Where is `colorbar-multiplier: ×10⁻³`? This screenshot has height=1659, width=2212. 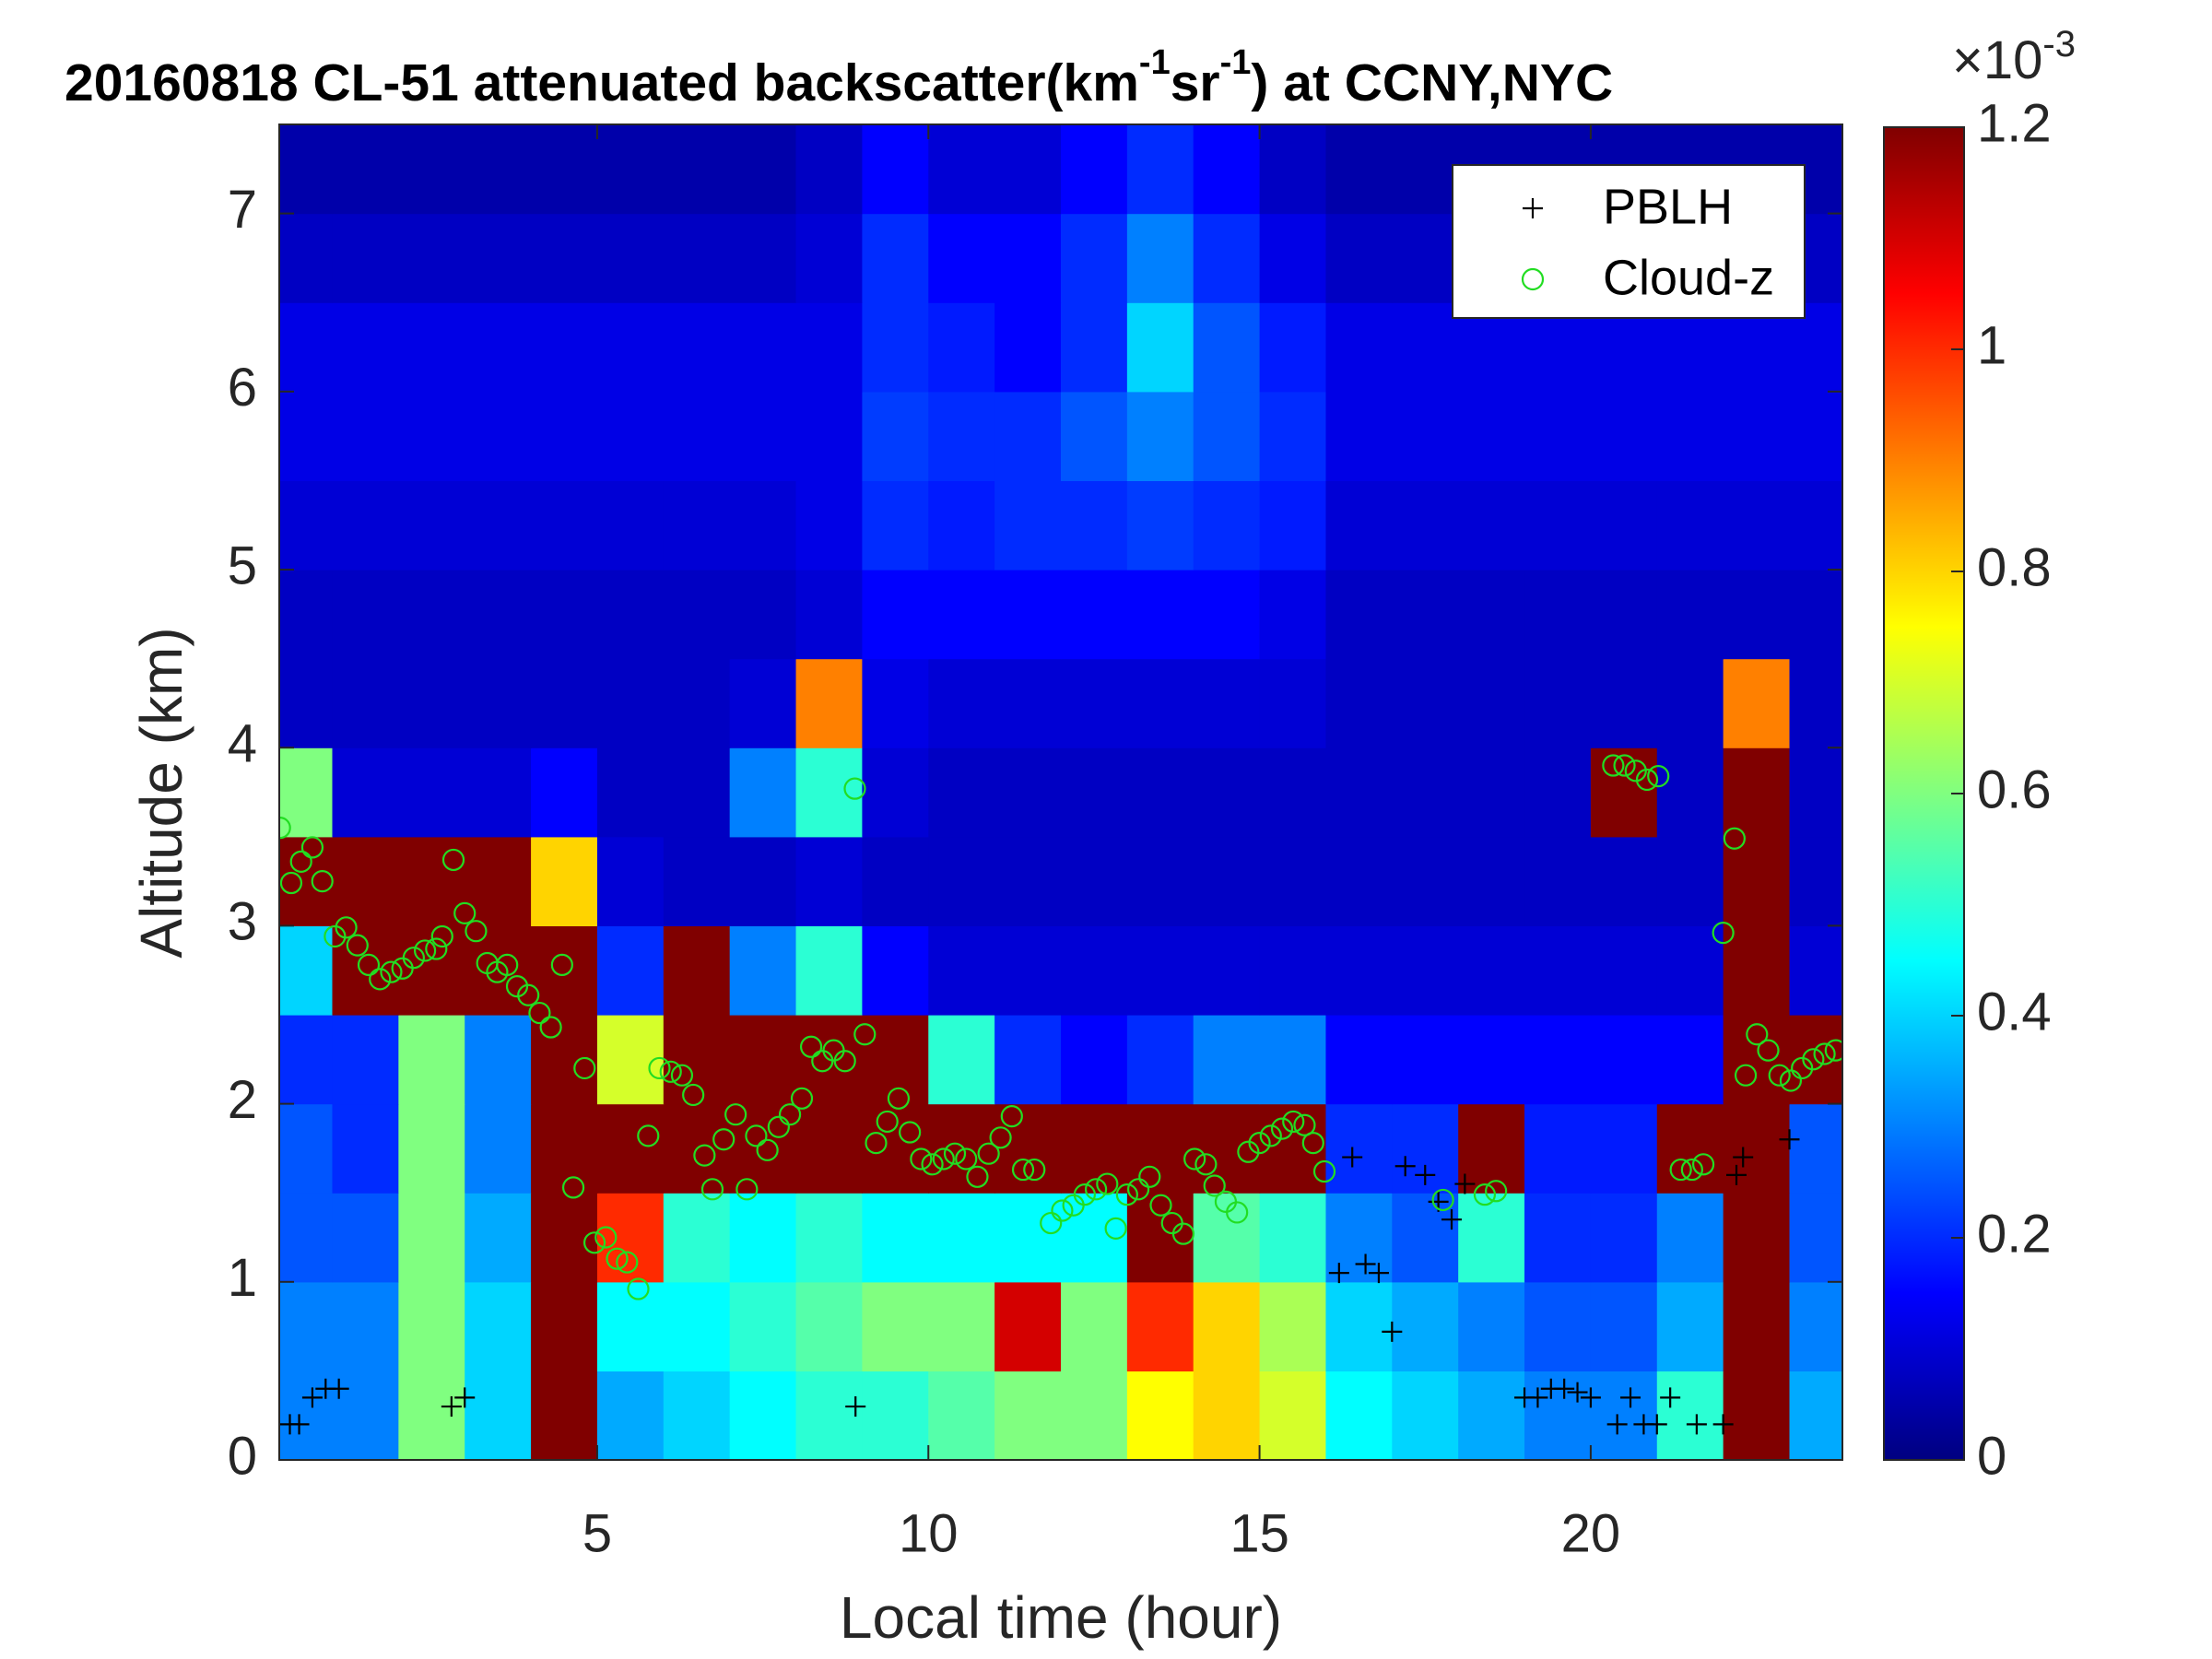
colorbar-multiplier: ×10⁻³ is located at coordinates (2014, 57).